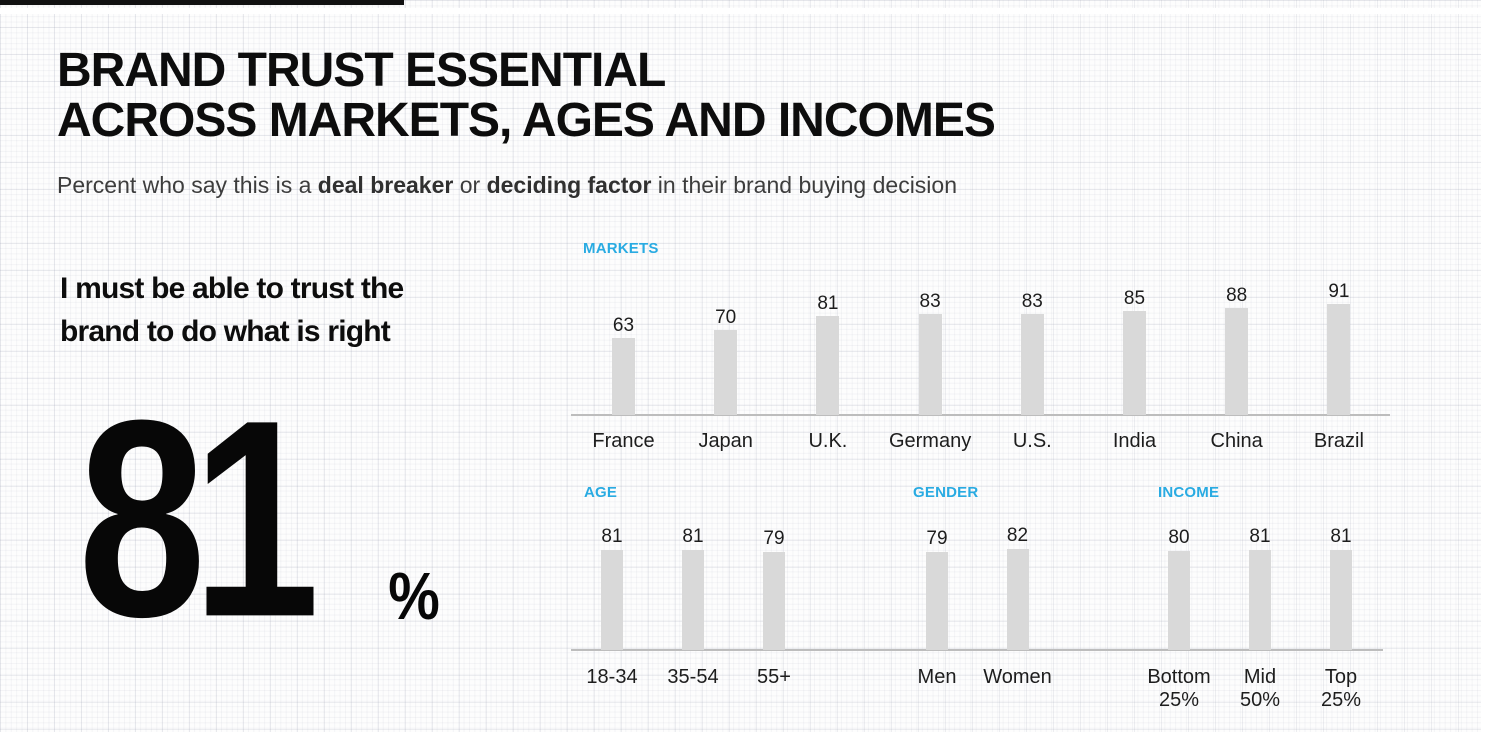  Describe the element at coordinates (1017, 677) in the screenshot. I see `bar-category-label: Women` at that location.